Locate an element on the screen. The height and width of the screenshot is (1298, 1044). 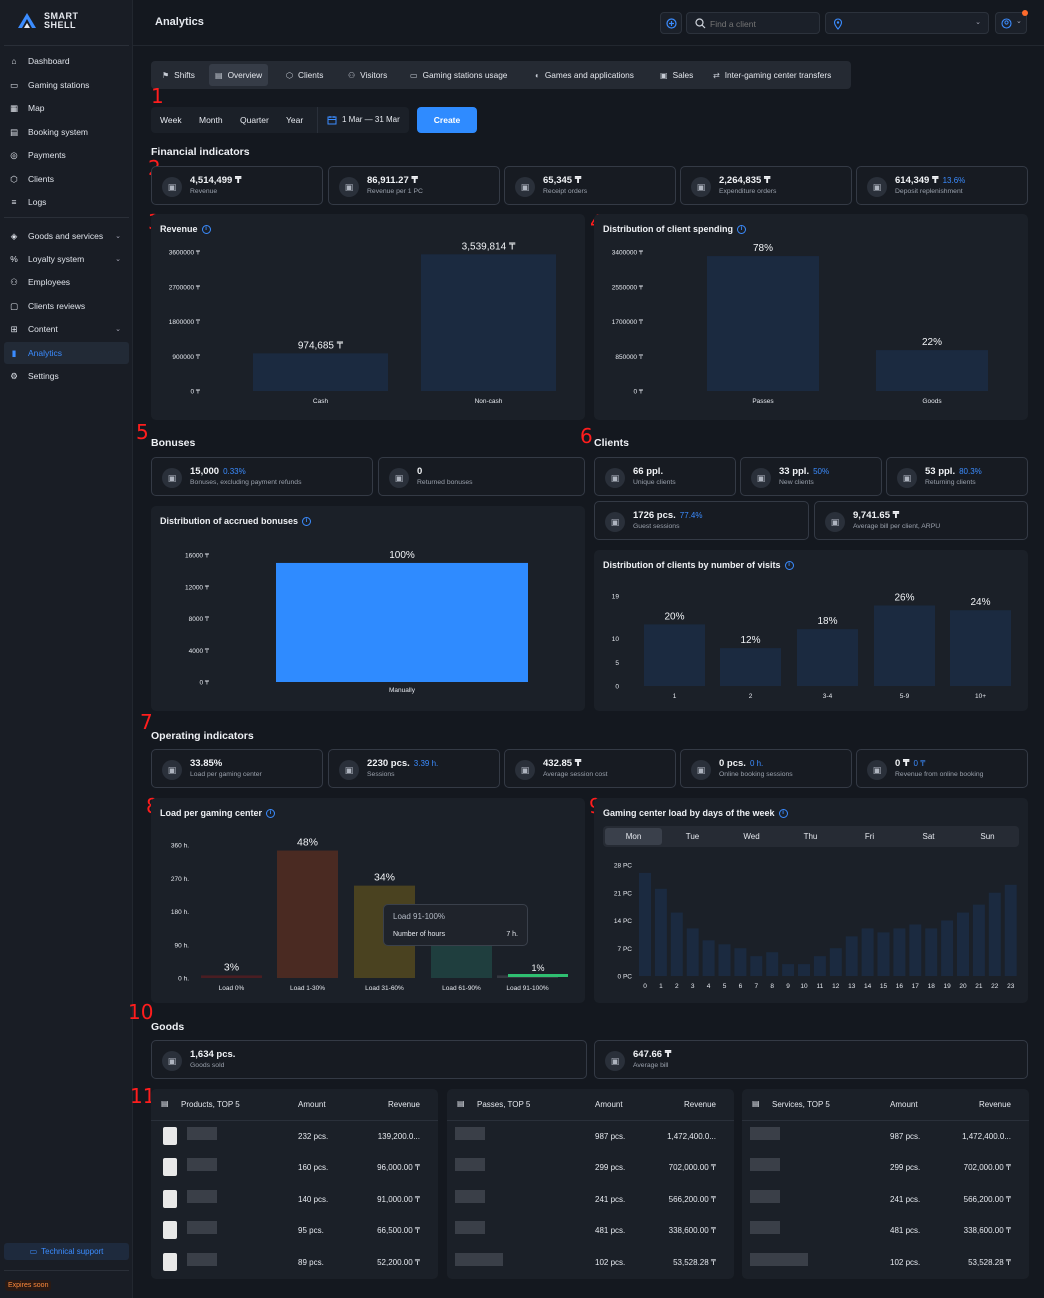
profile-menu: ⌄ is located at coordinates (1011, 22).